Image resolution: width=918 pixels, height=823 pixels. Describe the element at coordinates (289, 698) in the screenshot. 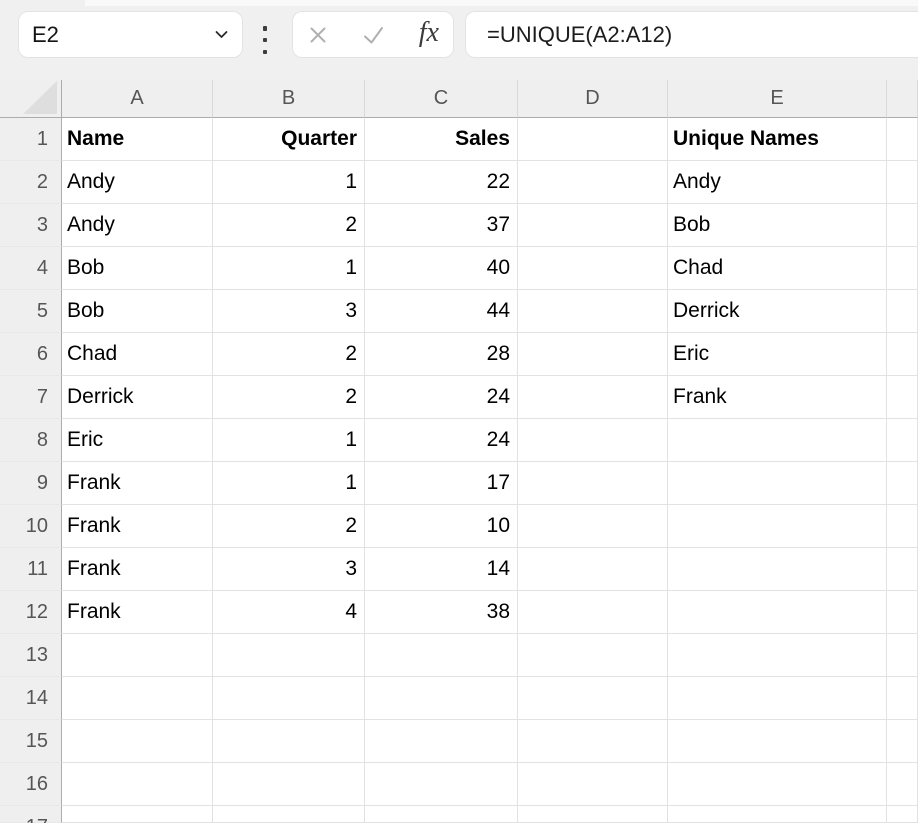

I see `cell-B14` at that location.